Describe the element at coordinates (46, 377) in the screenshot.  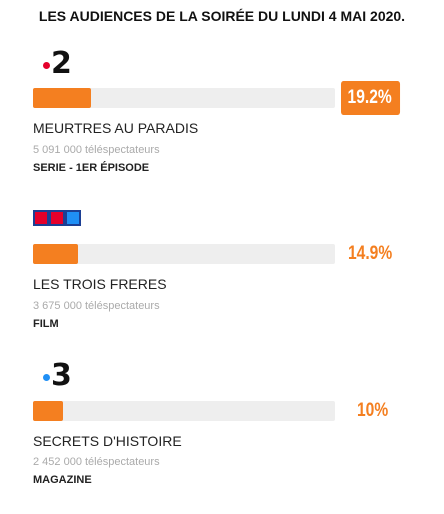
I see `france3-dot-icon` at that location.